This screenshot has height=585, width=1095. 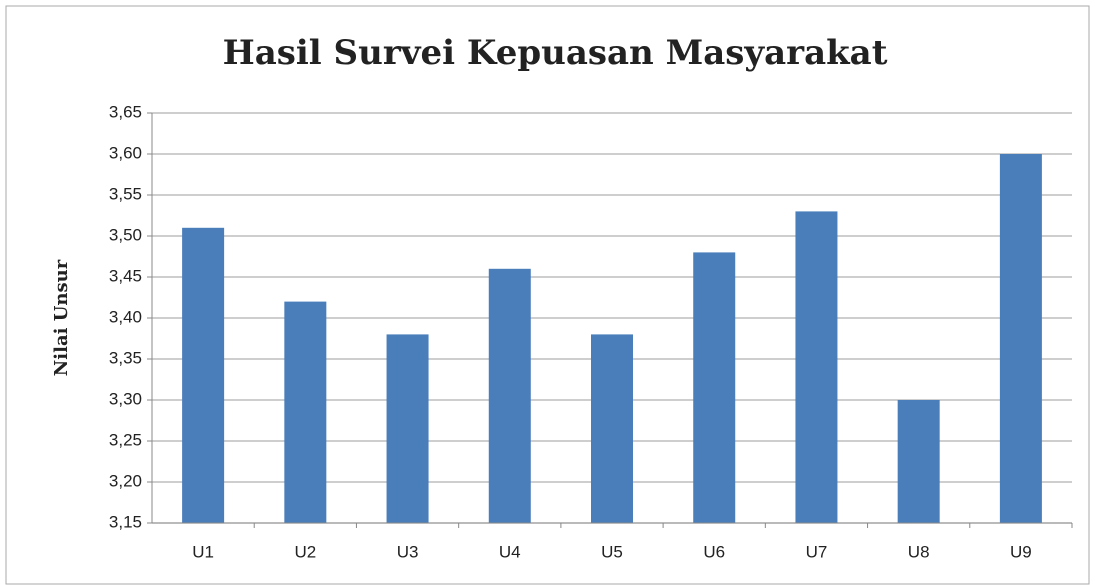 I want to click on x-tick-label: U4, so click(x=510, y=551).